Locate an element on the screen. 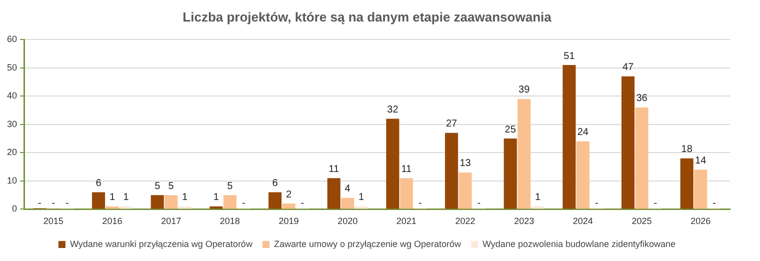  x-tick-label: 2023 is located at coordinates (524, 221).